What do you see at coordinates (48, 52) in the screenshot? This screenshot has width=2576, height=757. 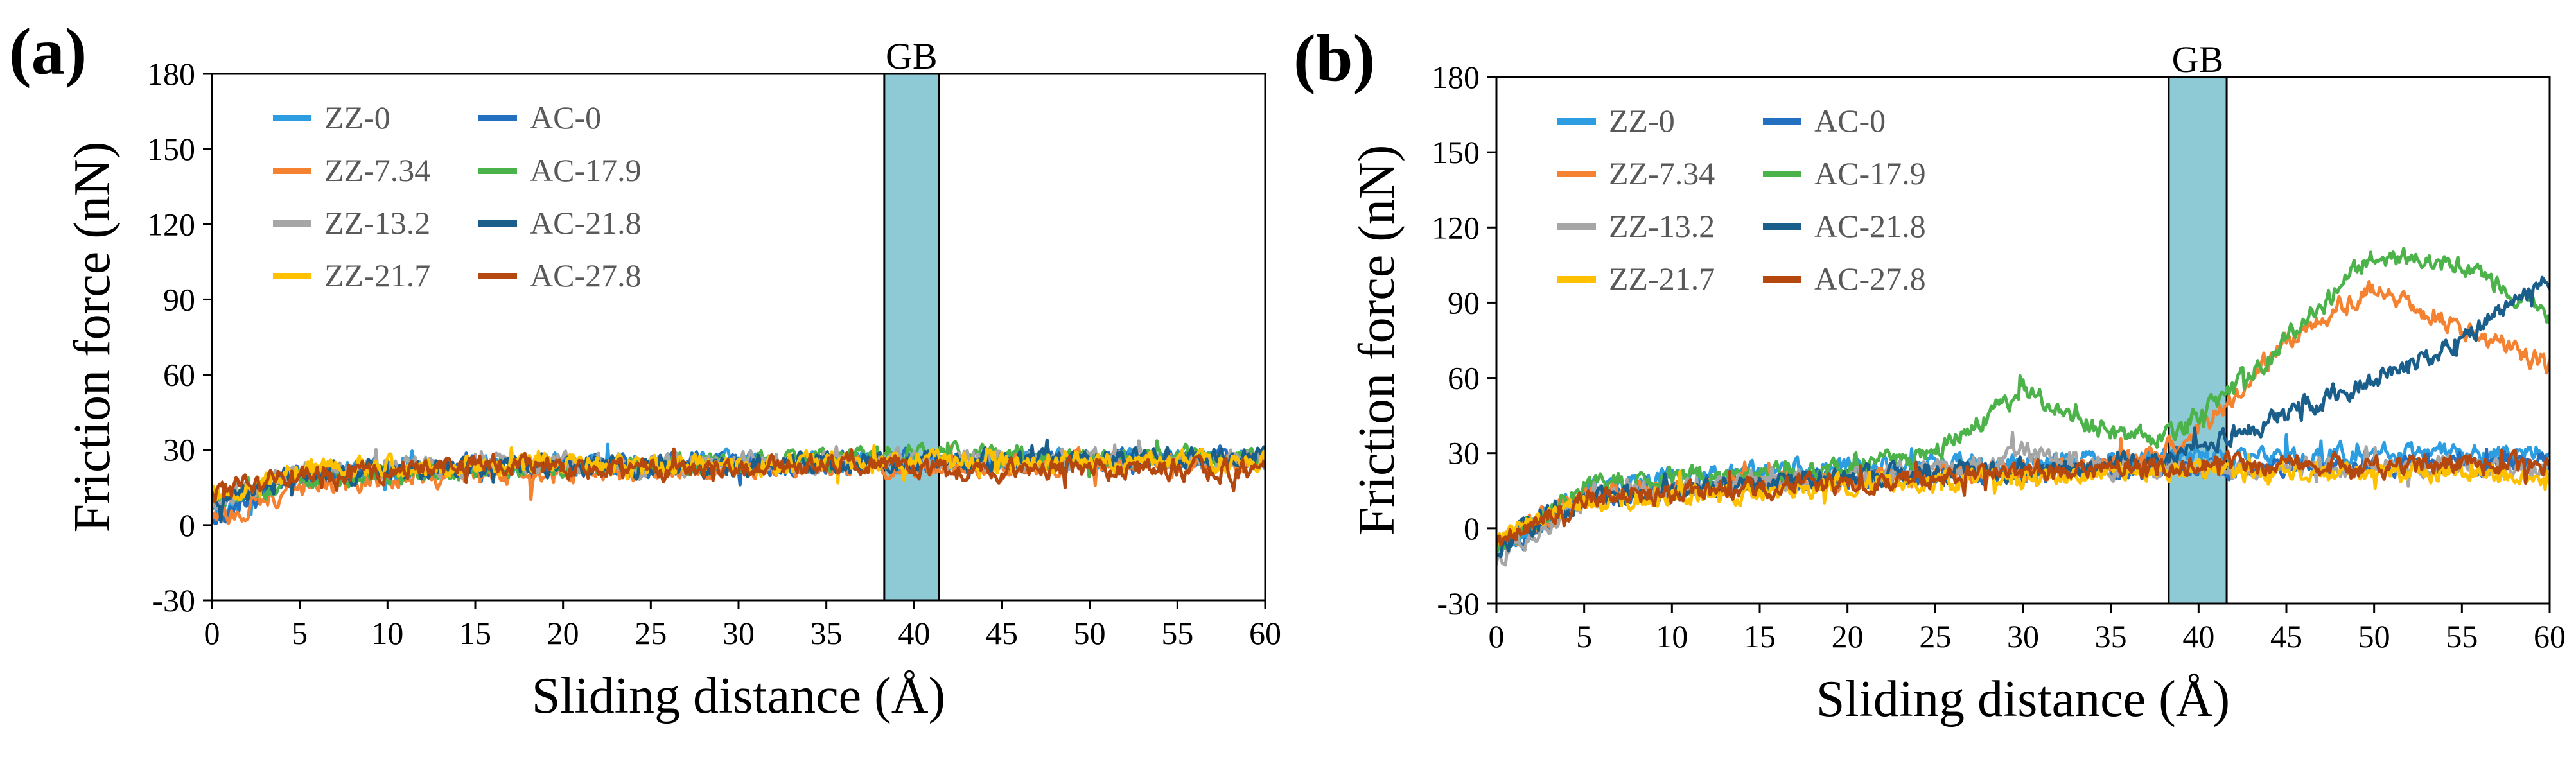 I see `panel-label: (a)` at bounding box center [48, 52].